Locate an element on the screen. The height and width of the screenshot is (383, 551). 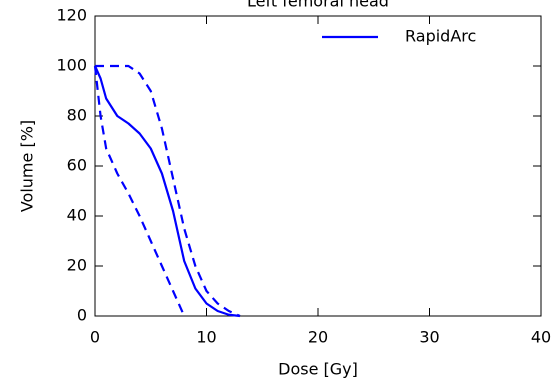
chart-title: Left femoral head is located at coordinates (318, 5).